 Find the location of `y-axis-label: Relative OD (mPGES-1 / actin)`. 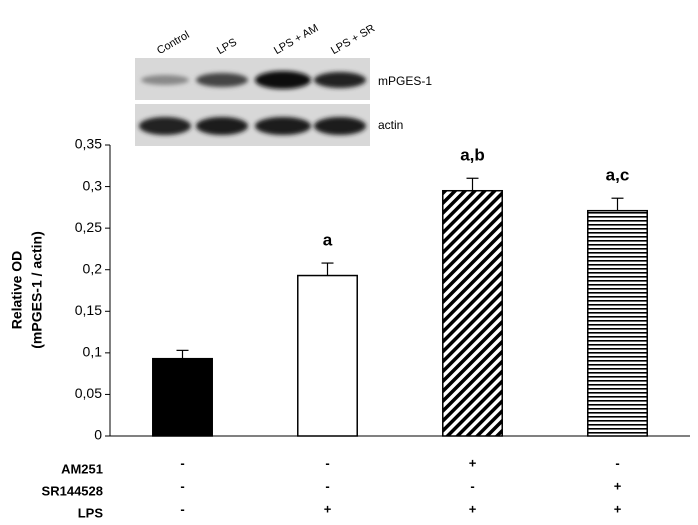

y-axis-label: Relative OD (mPGES-1 / actin) is located at coordinates (27, 289).